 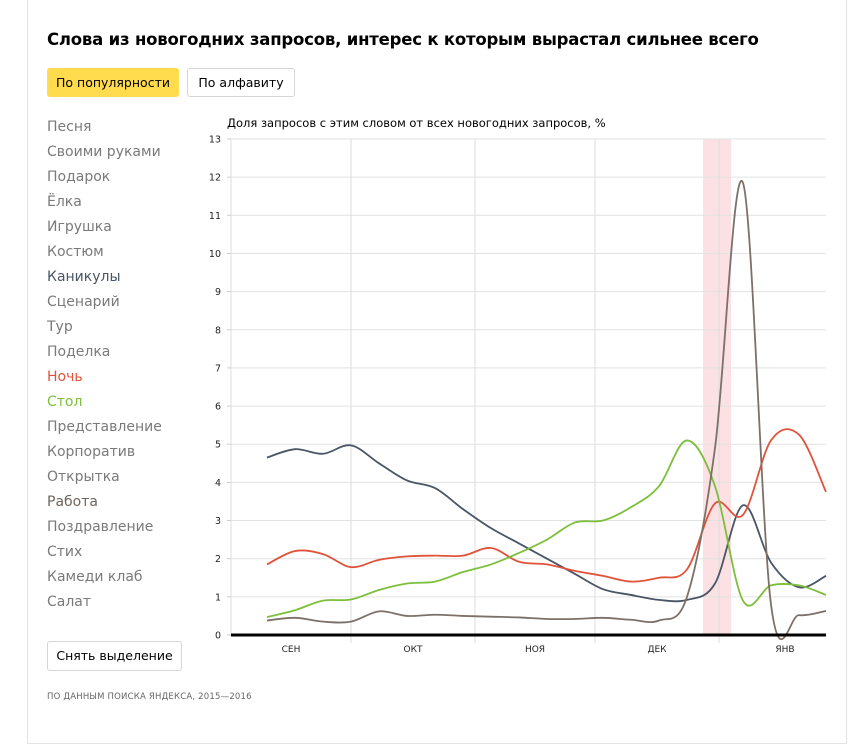 I want to click on source-footer: ПО ДАННЫМ ПОИСКА ЯНДЕКСА, 2015—2016, so click(x=149, y=697).